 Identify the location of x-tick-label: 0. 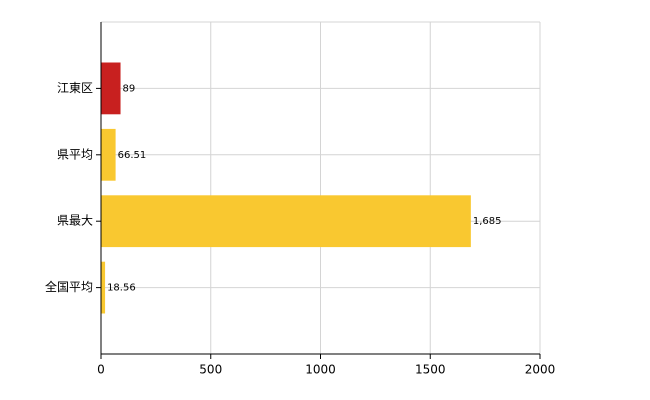
(101, 370).